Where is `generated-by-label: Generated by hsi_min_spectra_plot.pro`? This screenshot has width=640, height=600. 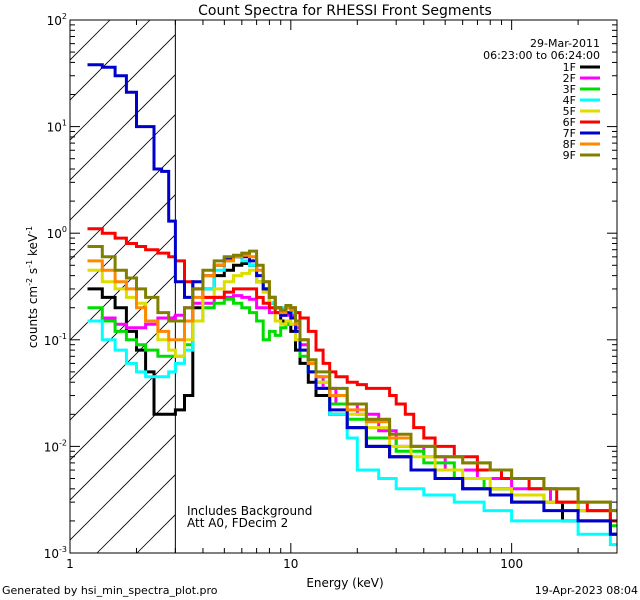 generated-by-label: Generated by hsi_min_spectra_plot.pro is located at coordinates (110, 590).